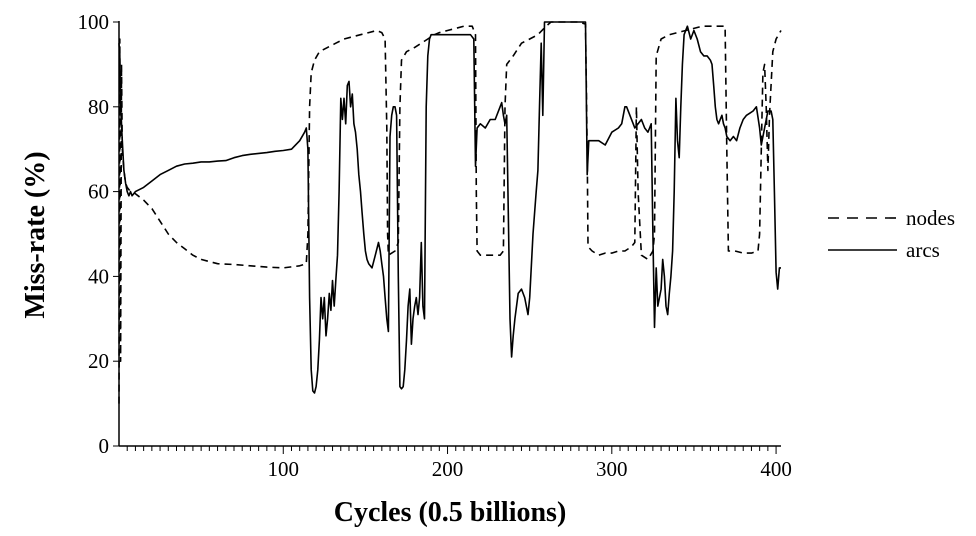 The image size is (976, 536). Describe the element at coordinates (284, 469) in the screenshot. I see `x-tick-label: 100` at that location.